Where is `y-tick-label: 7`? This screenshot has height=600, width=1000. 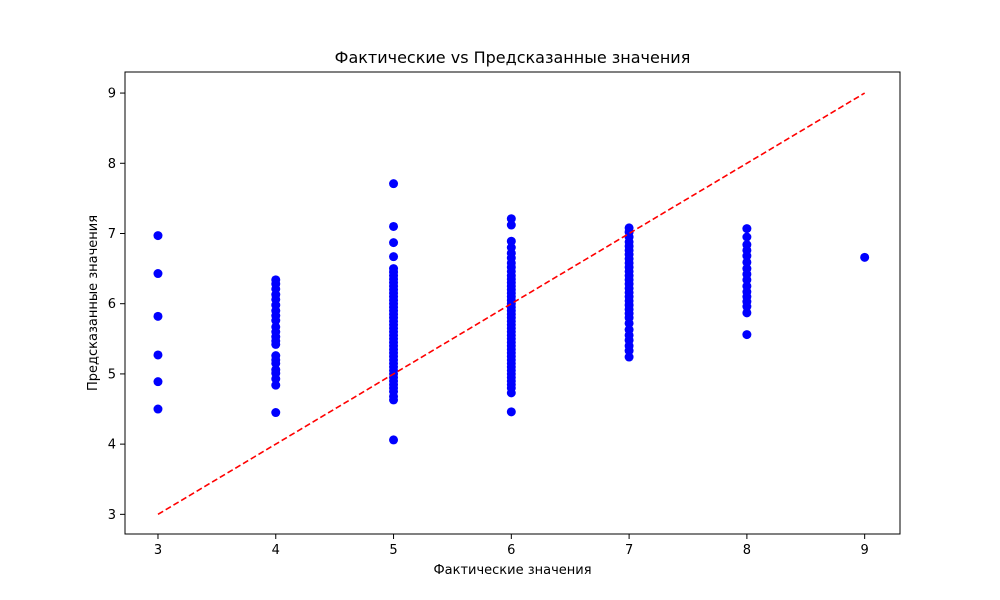 y-tick-label: 7 is located at coordinates (112, 234).